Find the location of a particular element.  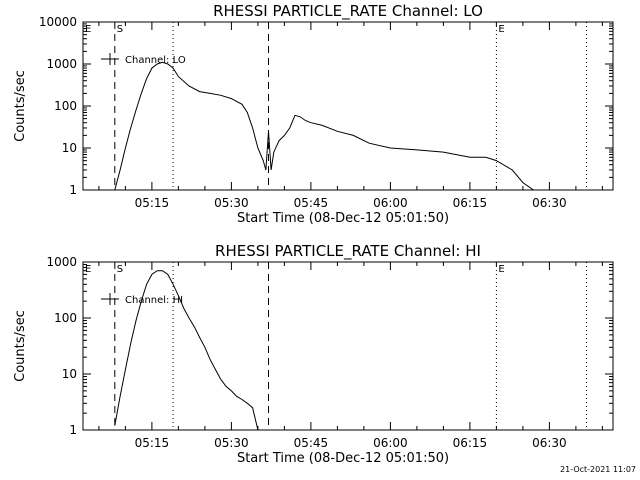

chart-title: RHESSI PARTICLE_RATE Channel: LO is located at coordinates (348, 11).